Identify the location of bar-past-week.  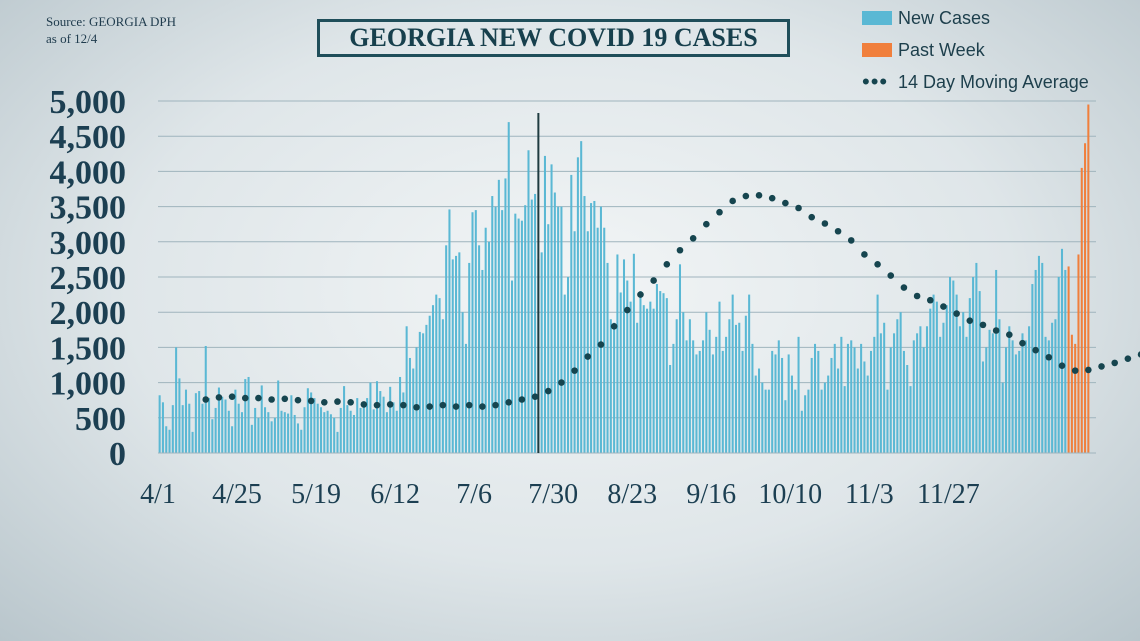
(1068, 359).